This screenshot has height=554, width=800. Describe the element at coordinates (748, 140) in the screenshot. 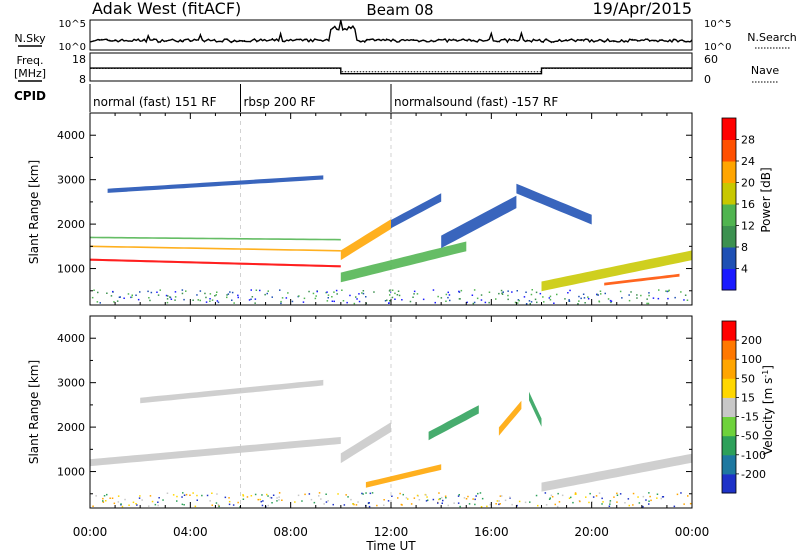

I see `colorbar-tick-label: 28` at that location.